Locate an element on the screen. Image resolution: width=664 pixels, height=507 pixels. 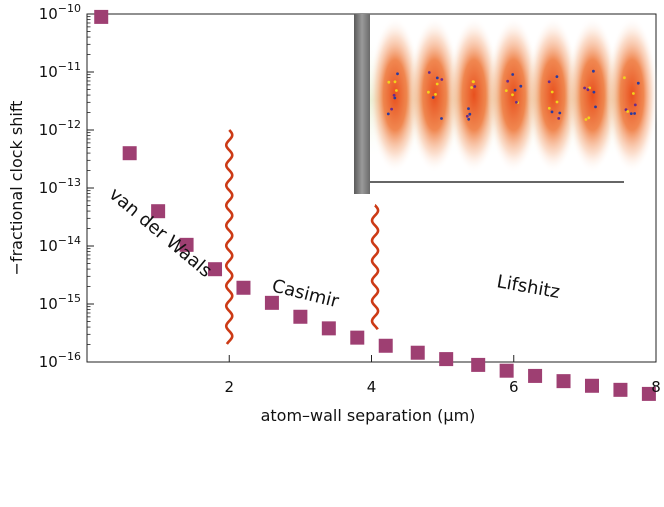
x-tick-label: 4 is located at coordinates (372, 387).